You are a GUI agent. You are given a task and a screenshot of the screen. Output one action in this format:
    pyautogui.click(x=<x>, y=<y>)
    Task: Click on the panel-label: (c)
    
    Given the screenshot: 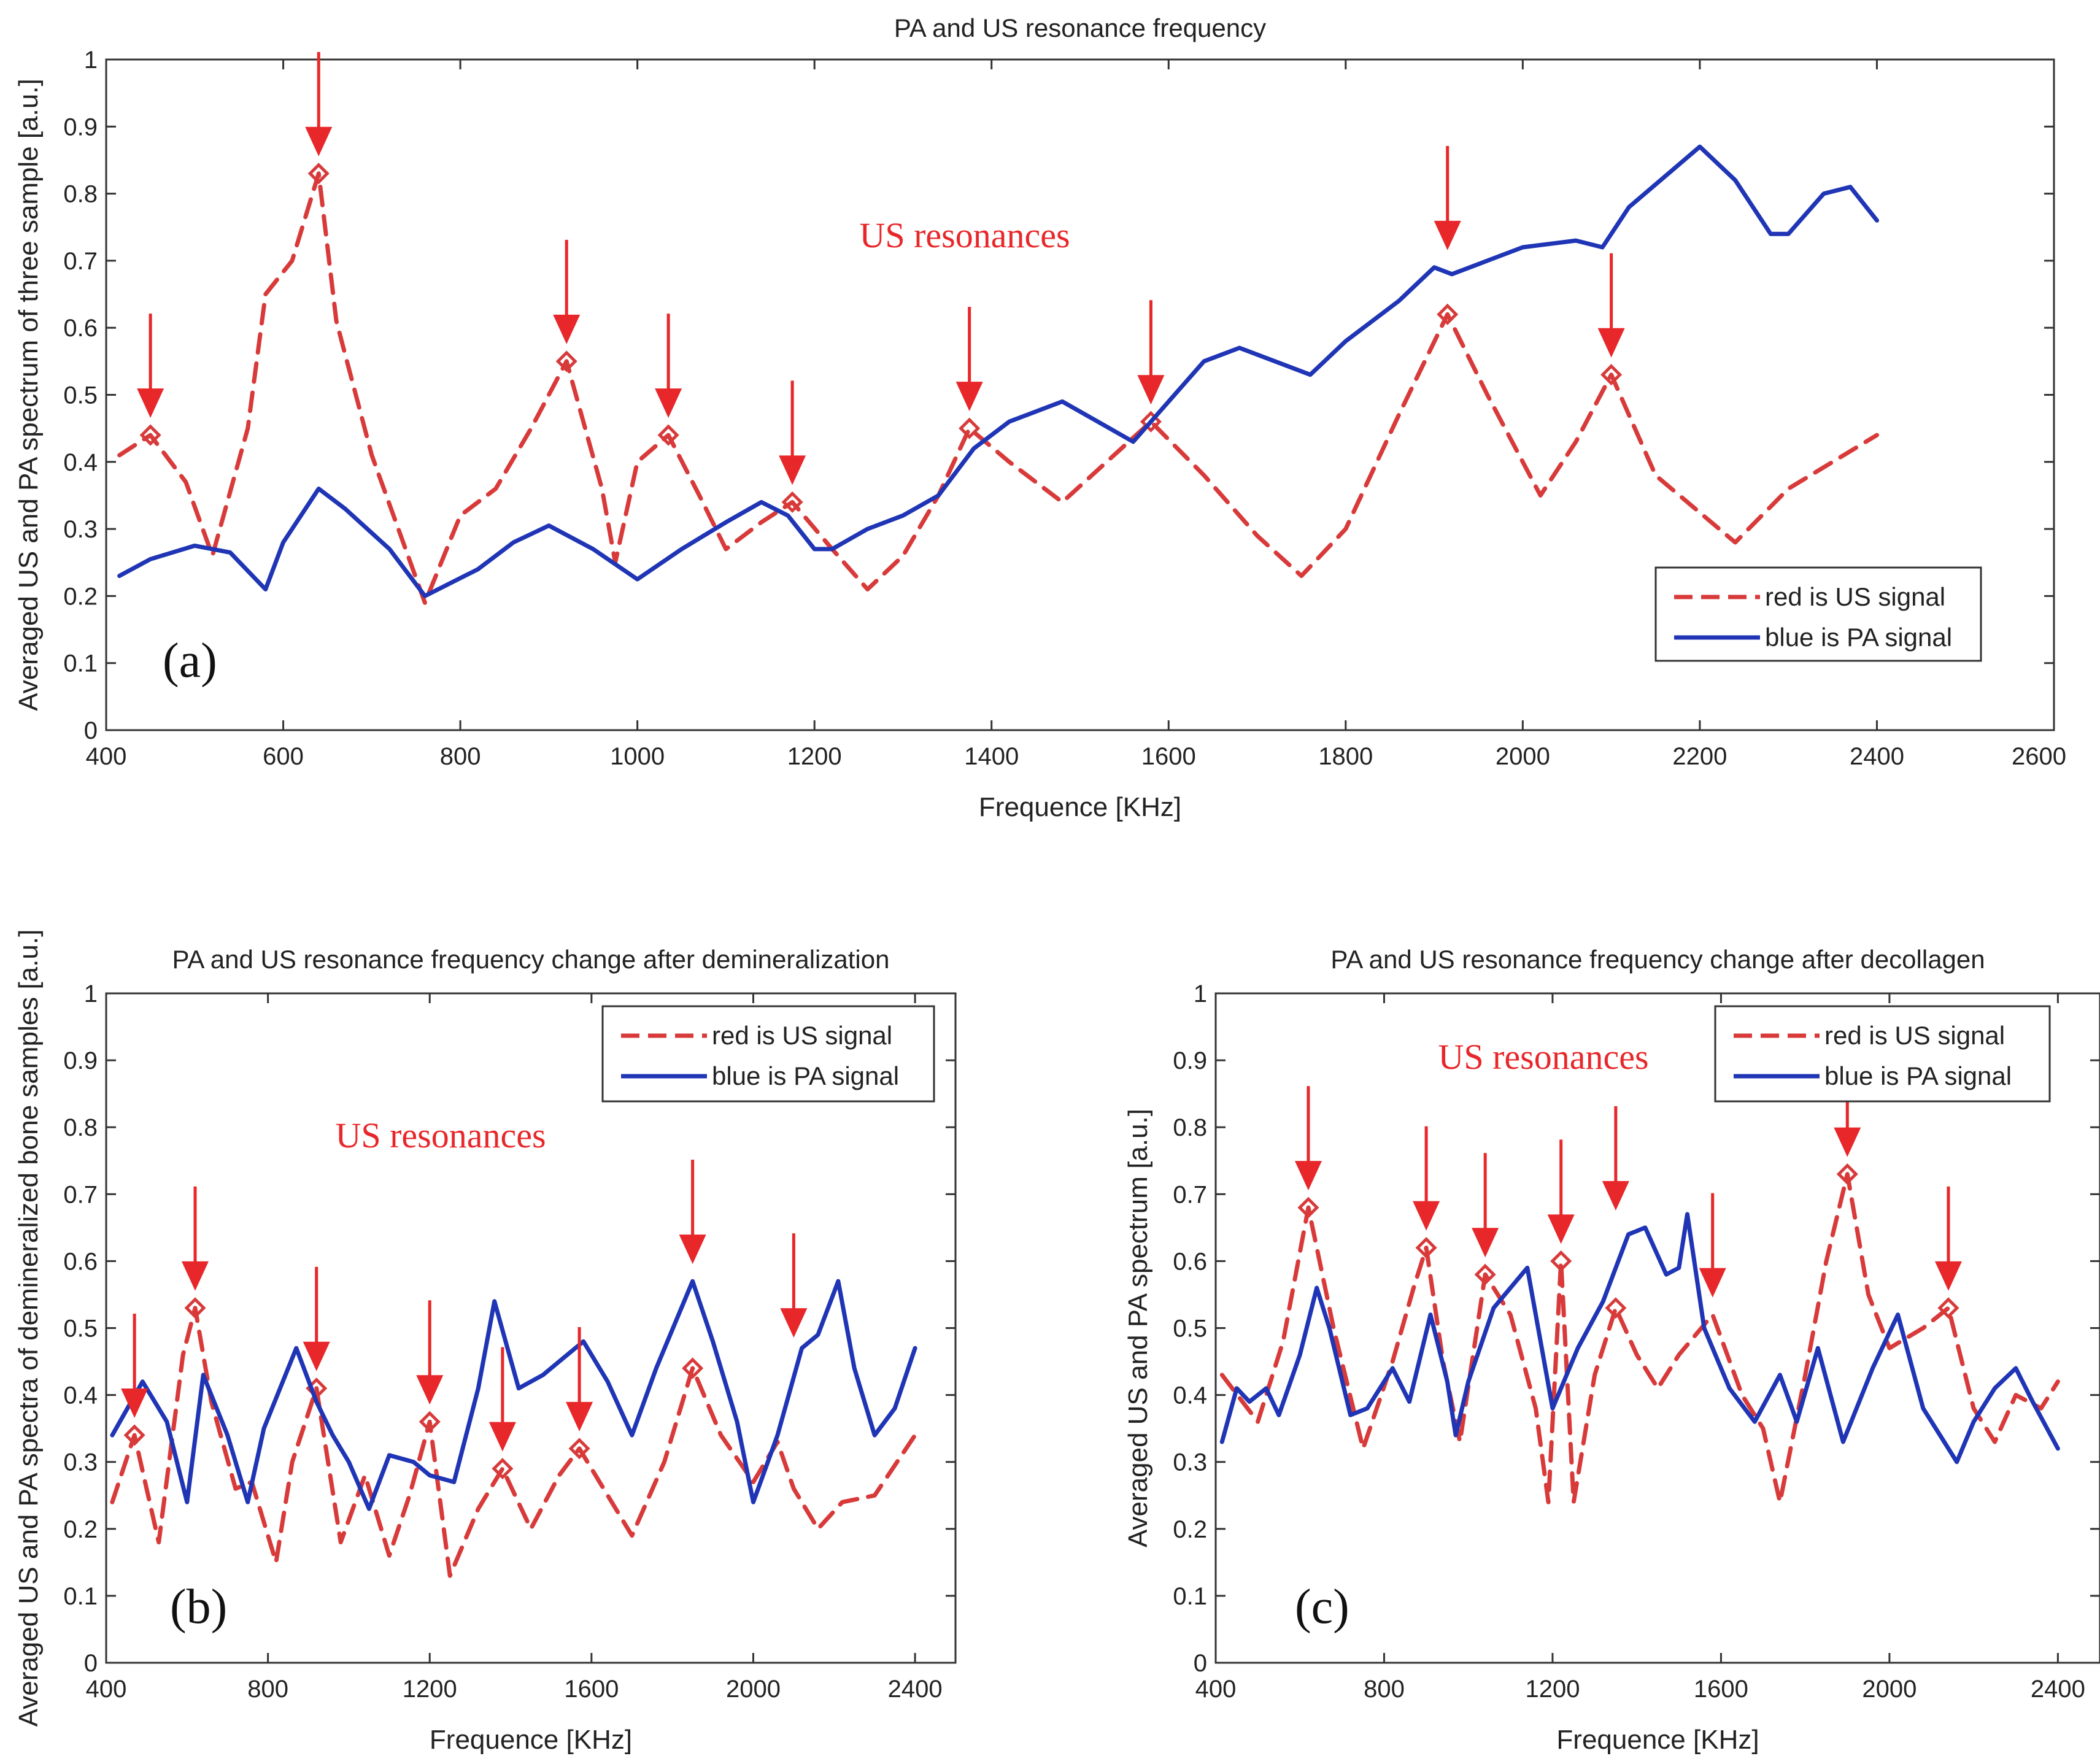 What is the action you would take?
    pyautogui.click(x=1322, y=1607)
    